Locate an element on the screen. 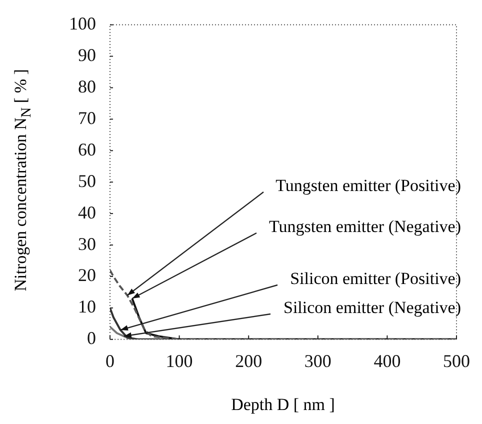 This screenshot has width=482, height=424. x-axis-title: Depth D [ nm ] is located at coordinates (283, 405).